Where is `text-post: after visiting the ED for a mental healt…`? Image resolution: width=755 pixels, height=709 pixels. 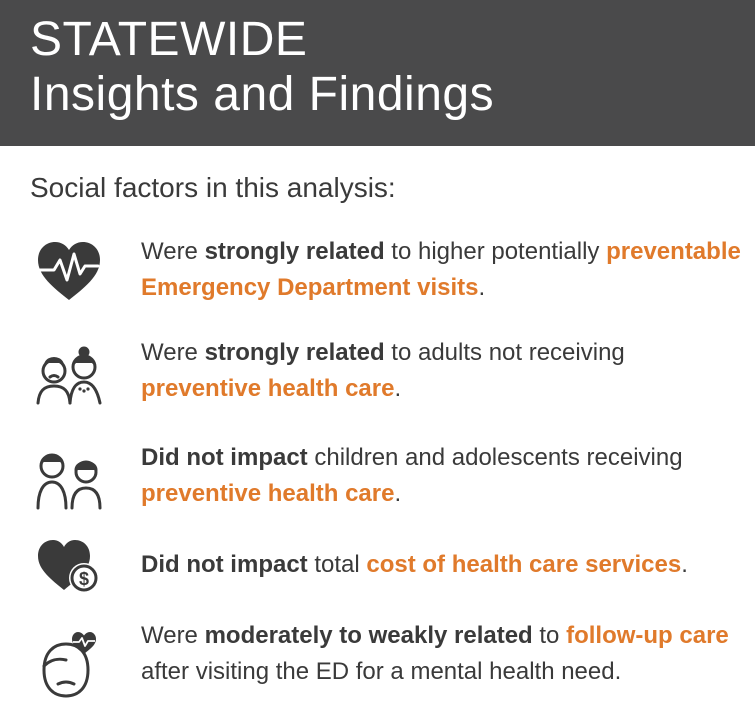
text-post: after visiting the ED for a mental healt… is located at coordinates (381, 671).